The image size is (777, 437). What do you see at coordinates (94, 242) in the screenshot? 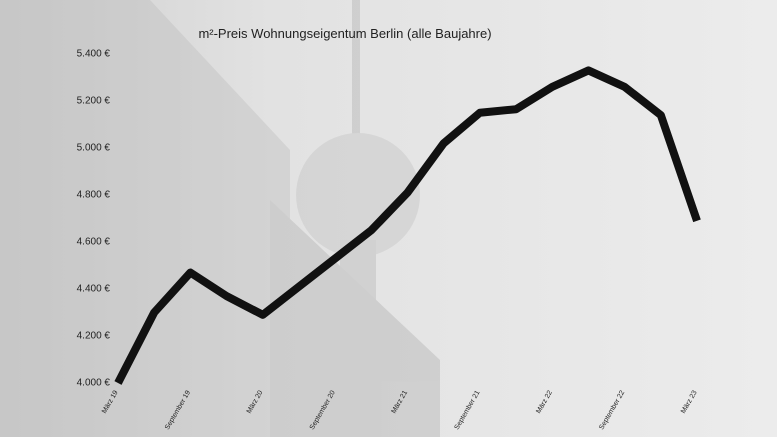
I see `y-tick-label: 4.600 €` at bounding box center [94, 242].